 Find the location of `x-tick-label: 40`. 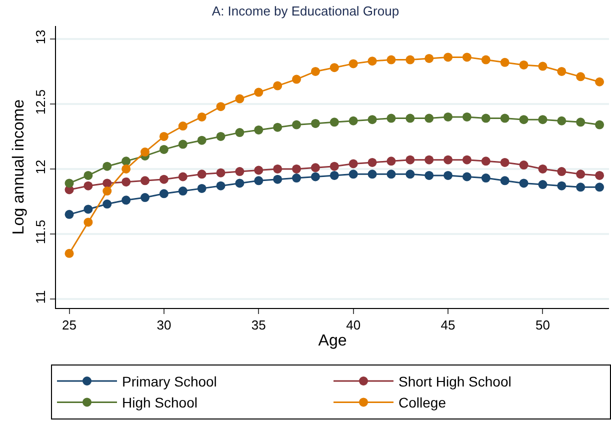

x-tick-label: 40 is located at coordinates (353, 325).